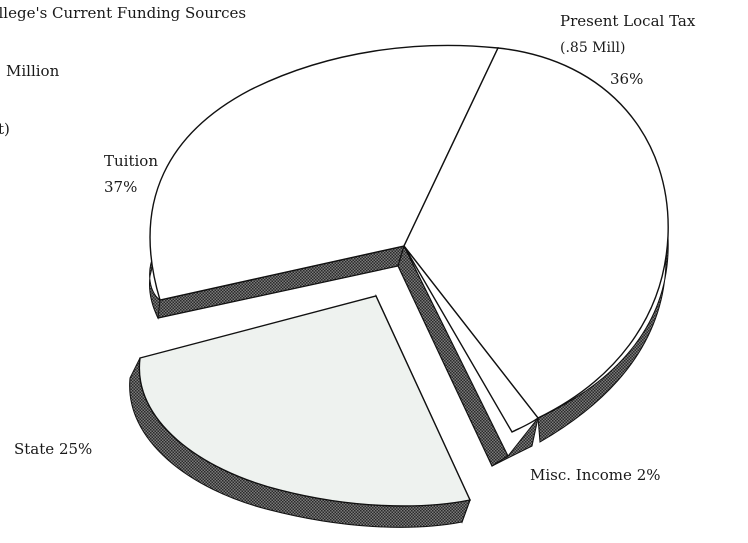 The height and width of the screenshot is (543, 748). Describe the element at coordinates (33, 71) in the screenshot. I see `subtitle-line-1: Million` at that location.